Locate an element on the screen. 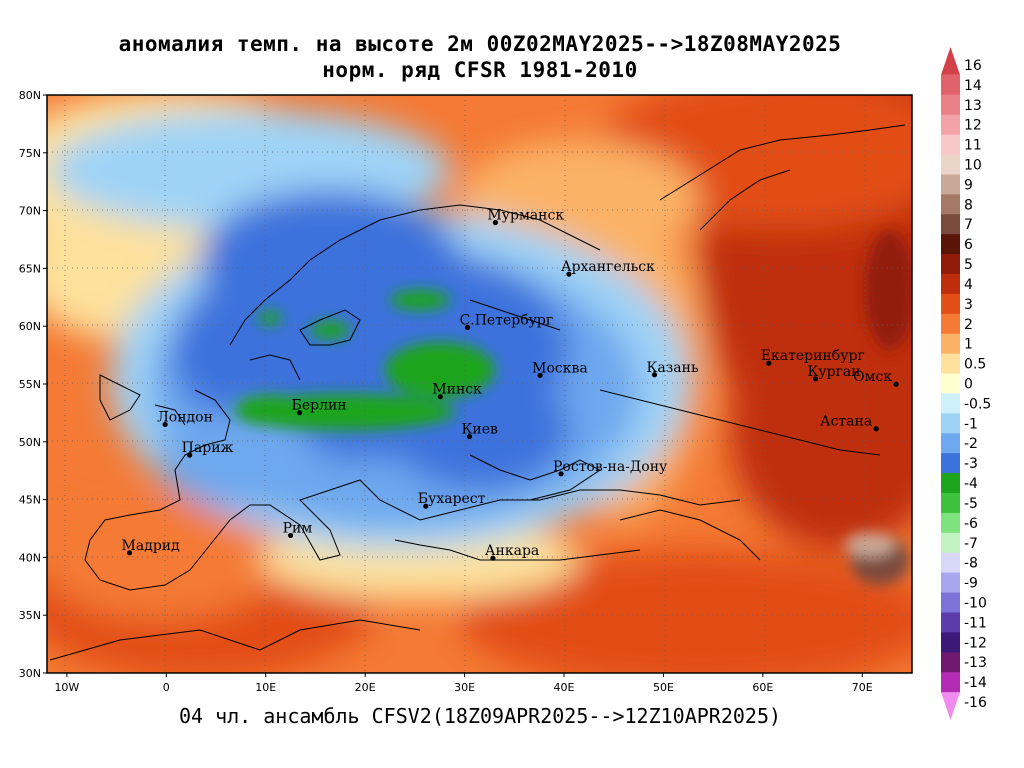 The height and width of the screenshot is (768, 1024). colorbar-label: -16 is located at coordinates (975, 703).